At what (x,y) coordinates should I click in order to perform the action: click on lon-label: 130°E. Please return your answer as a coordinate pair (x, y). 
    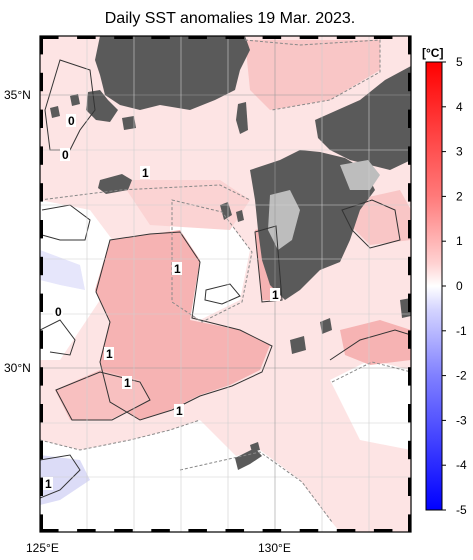
    Looking at the image, I should click on (274, 548).